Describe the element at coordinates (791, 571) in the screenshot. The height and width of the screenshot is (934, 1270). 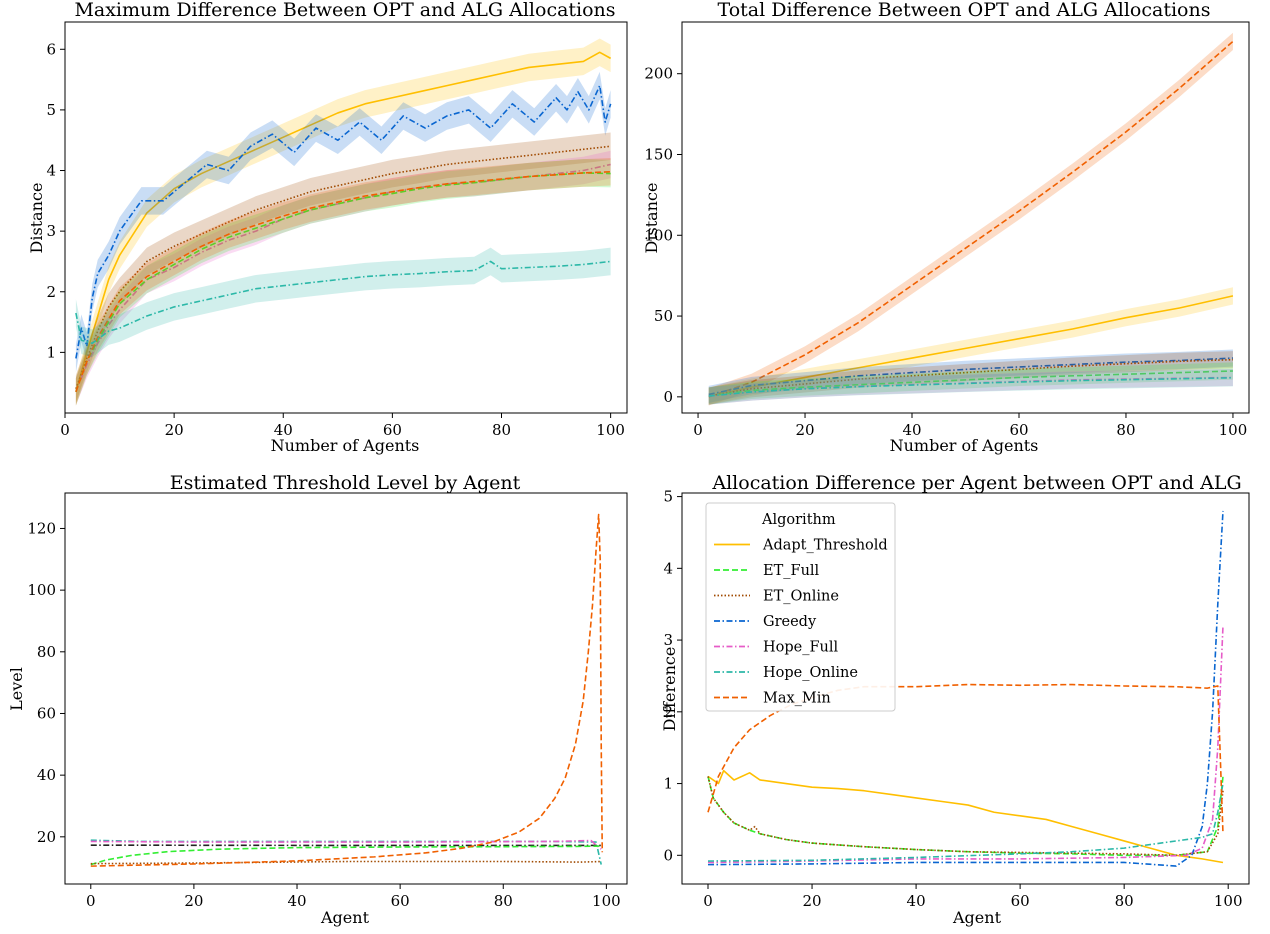
I see `legend-label: ET_Full` at that location.